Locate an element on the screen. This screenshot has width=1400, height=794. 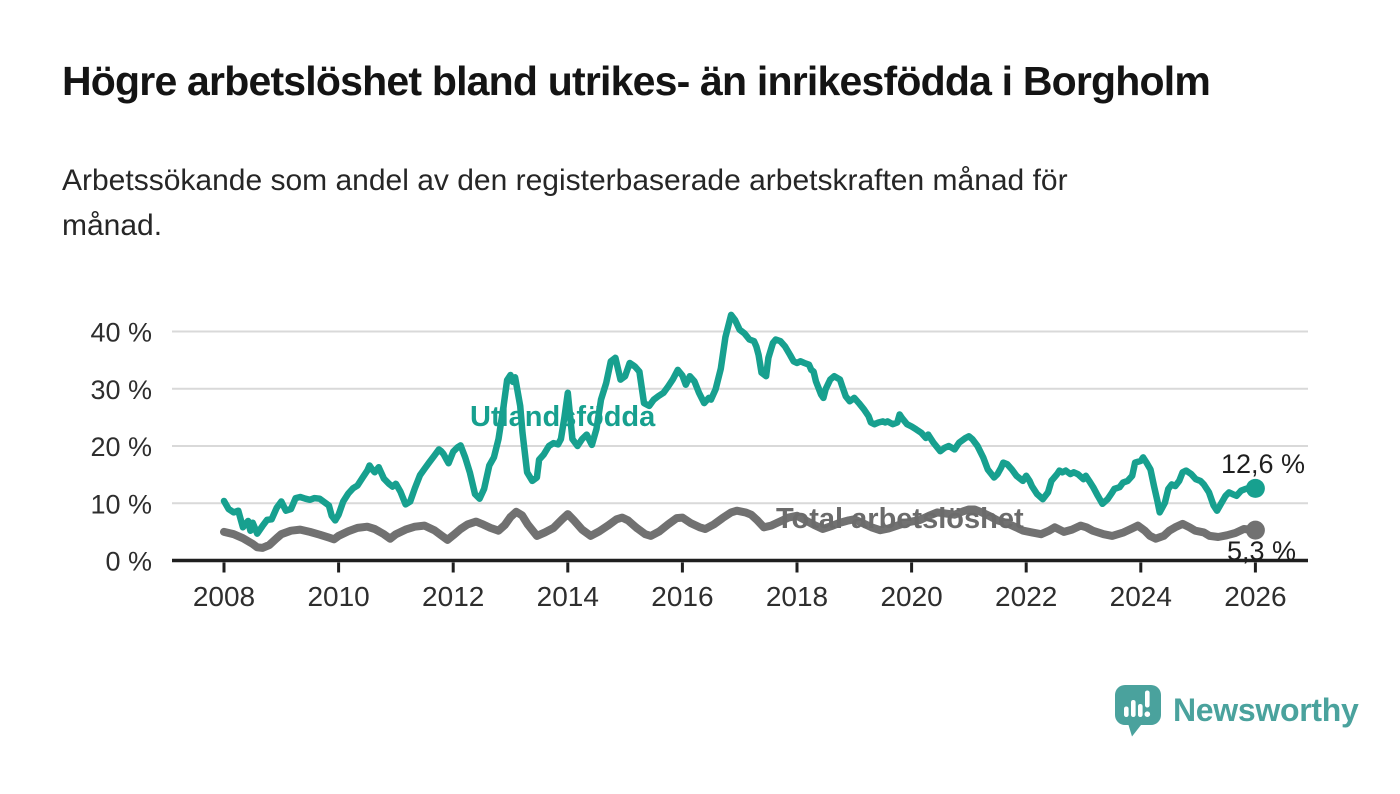
series-line-total-arbetsloshet is located at coordinates (740, 528).